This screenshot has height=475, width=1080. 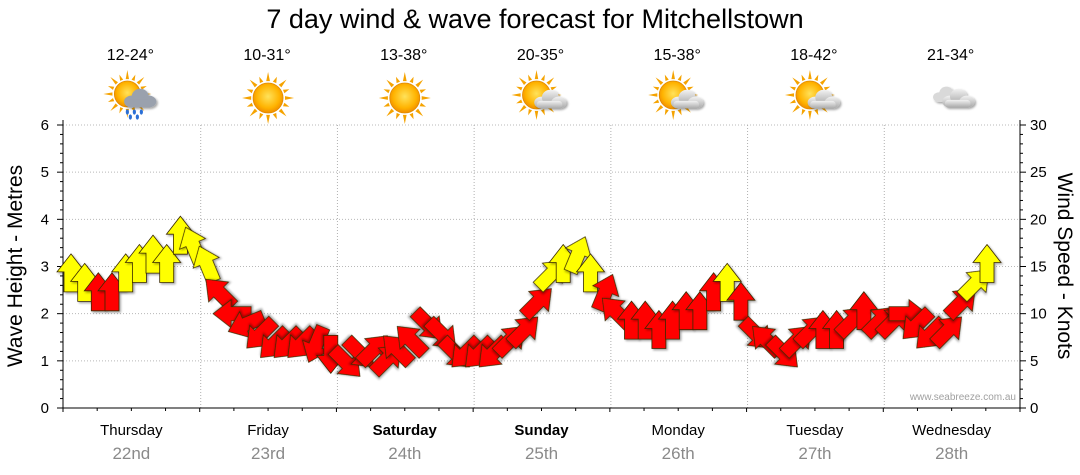 I want to click on y2-tick-label: 30, so click(x=1038, y=125).